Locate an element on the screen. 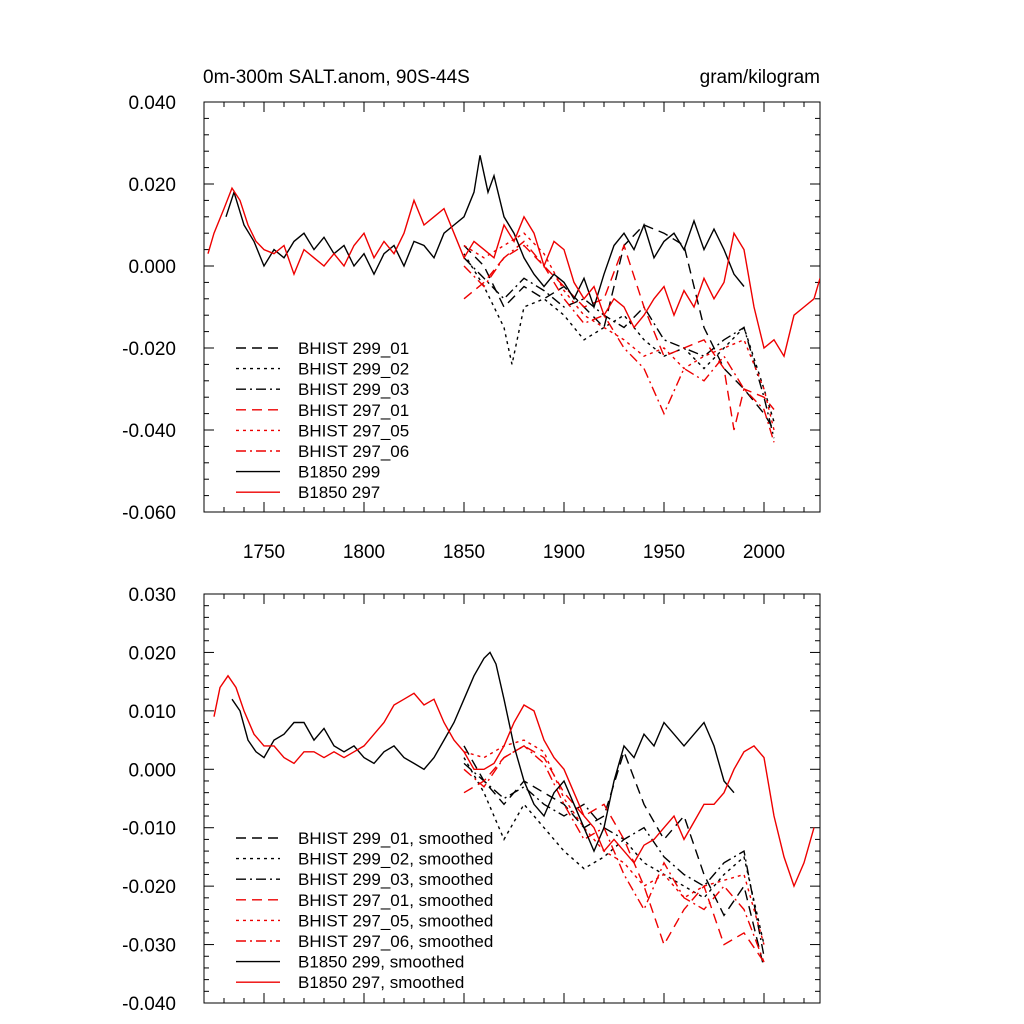 This screenshot has width=1024, height=1024. bottom-y-tick-label: -0.020 is located at coordinates (149, 887).